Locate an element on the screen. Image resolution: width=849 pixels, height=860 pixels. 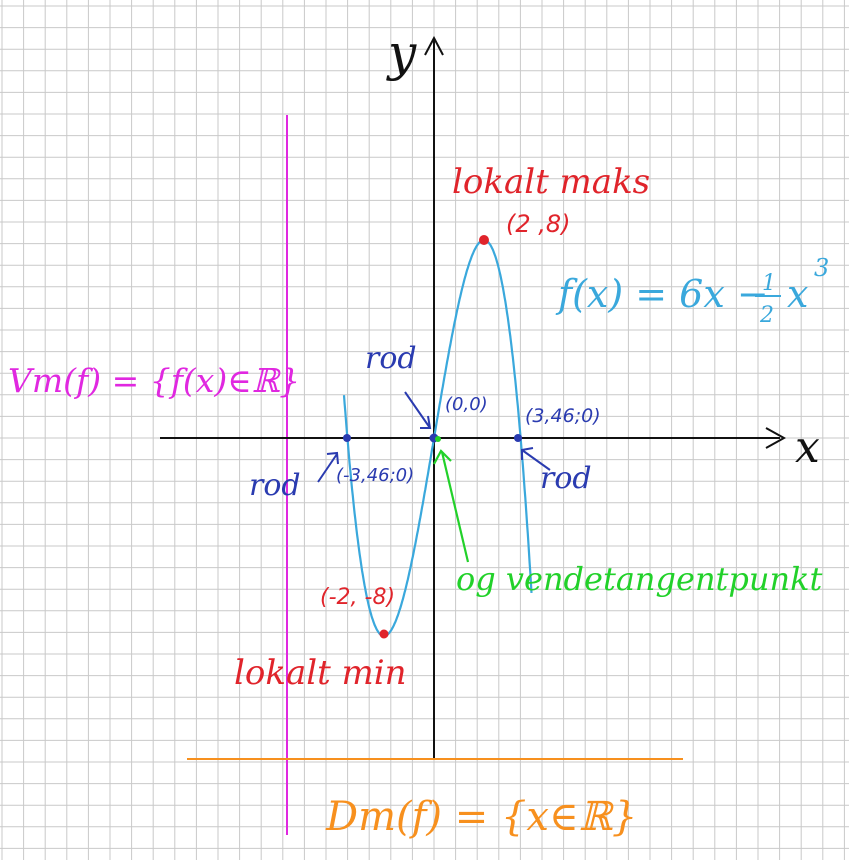
root-label-right: rod is located at coordinates (566, 478).